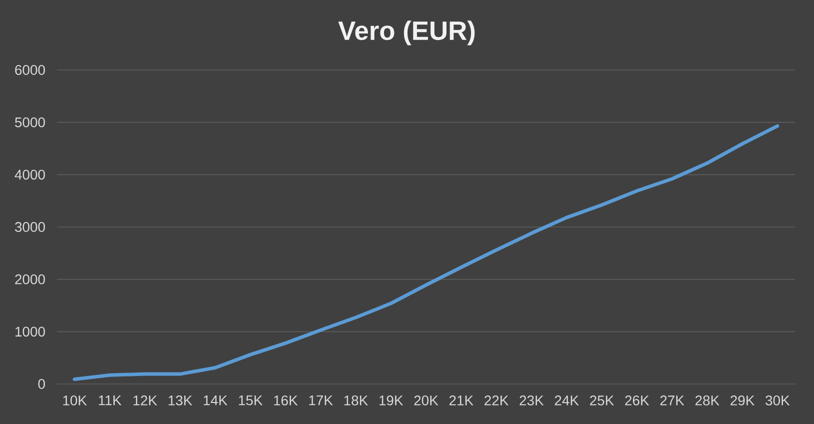  I want to click on x-tick-label: 28K, so click(707, 401).